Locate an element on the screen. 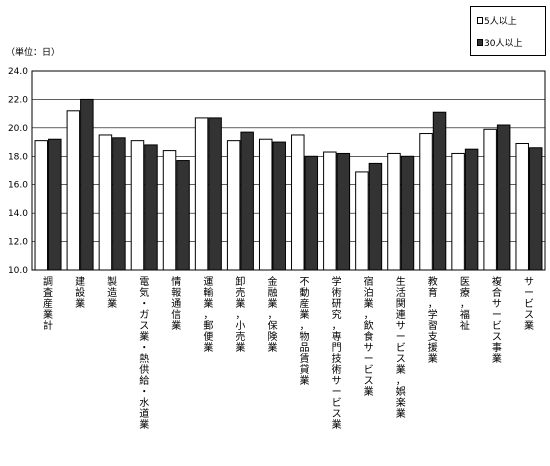  x-category-label-char: 便 is located at coordinates (208, 336).